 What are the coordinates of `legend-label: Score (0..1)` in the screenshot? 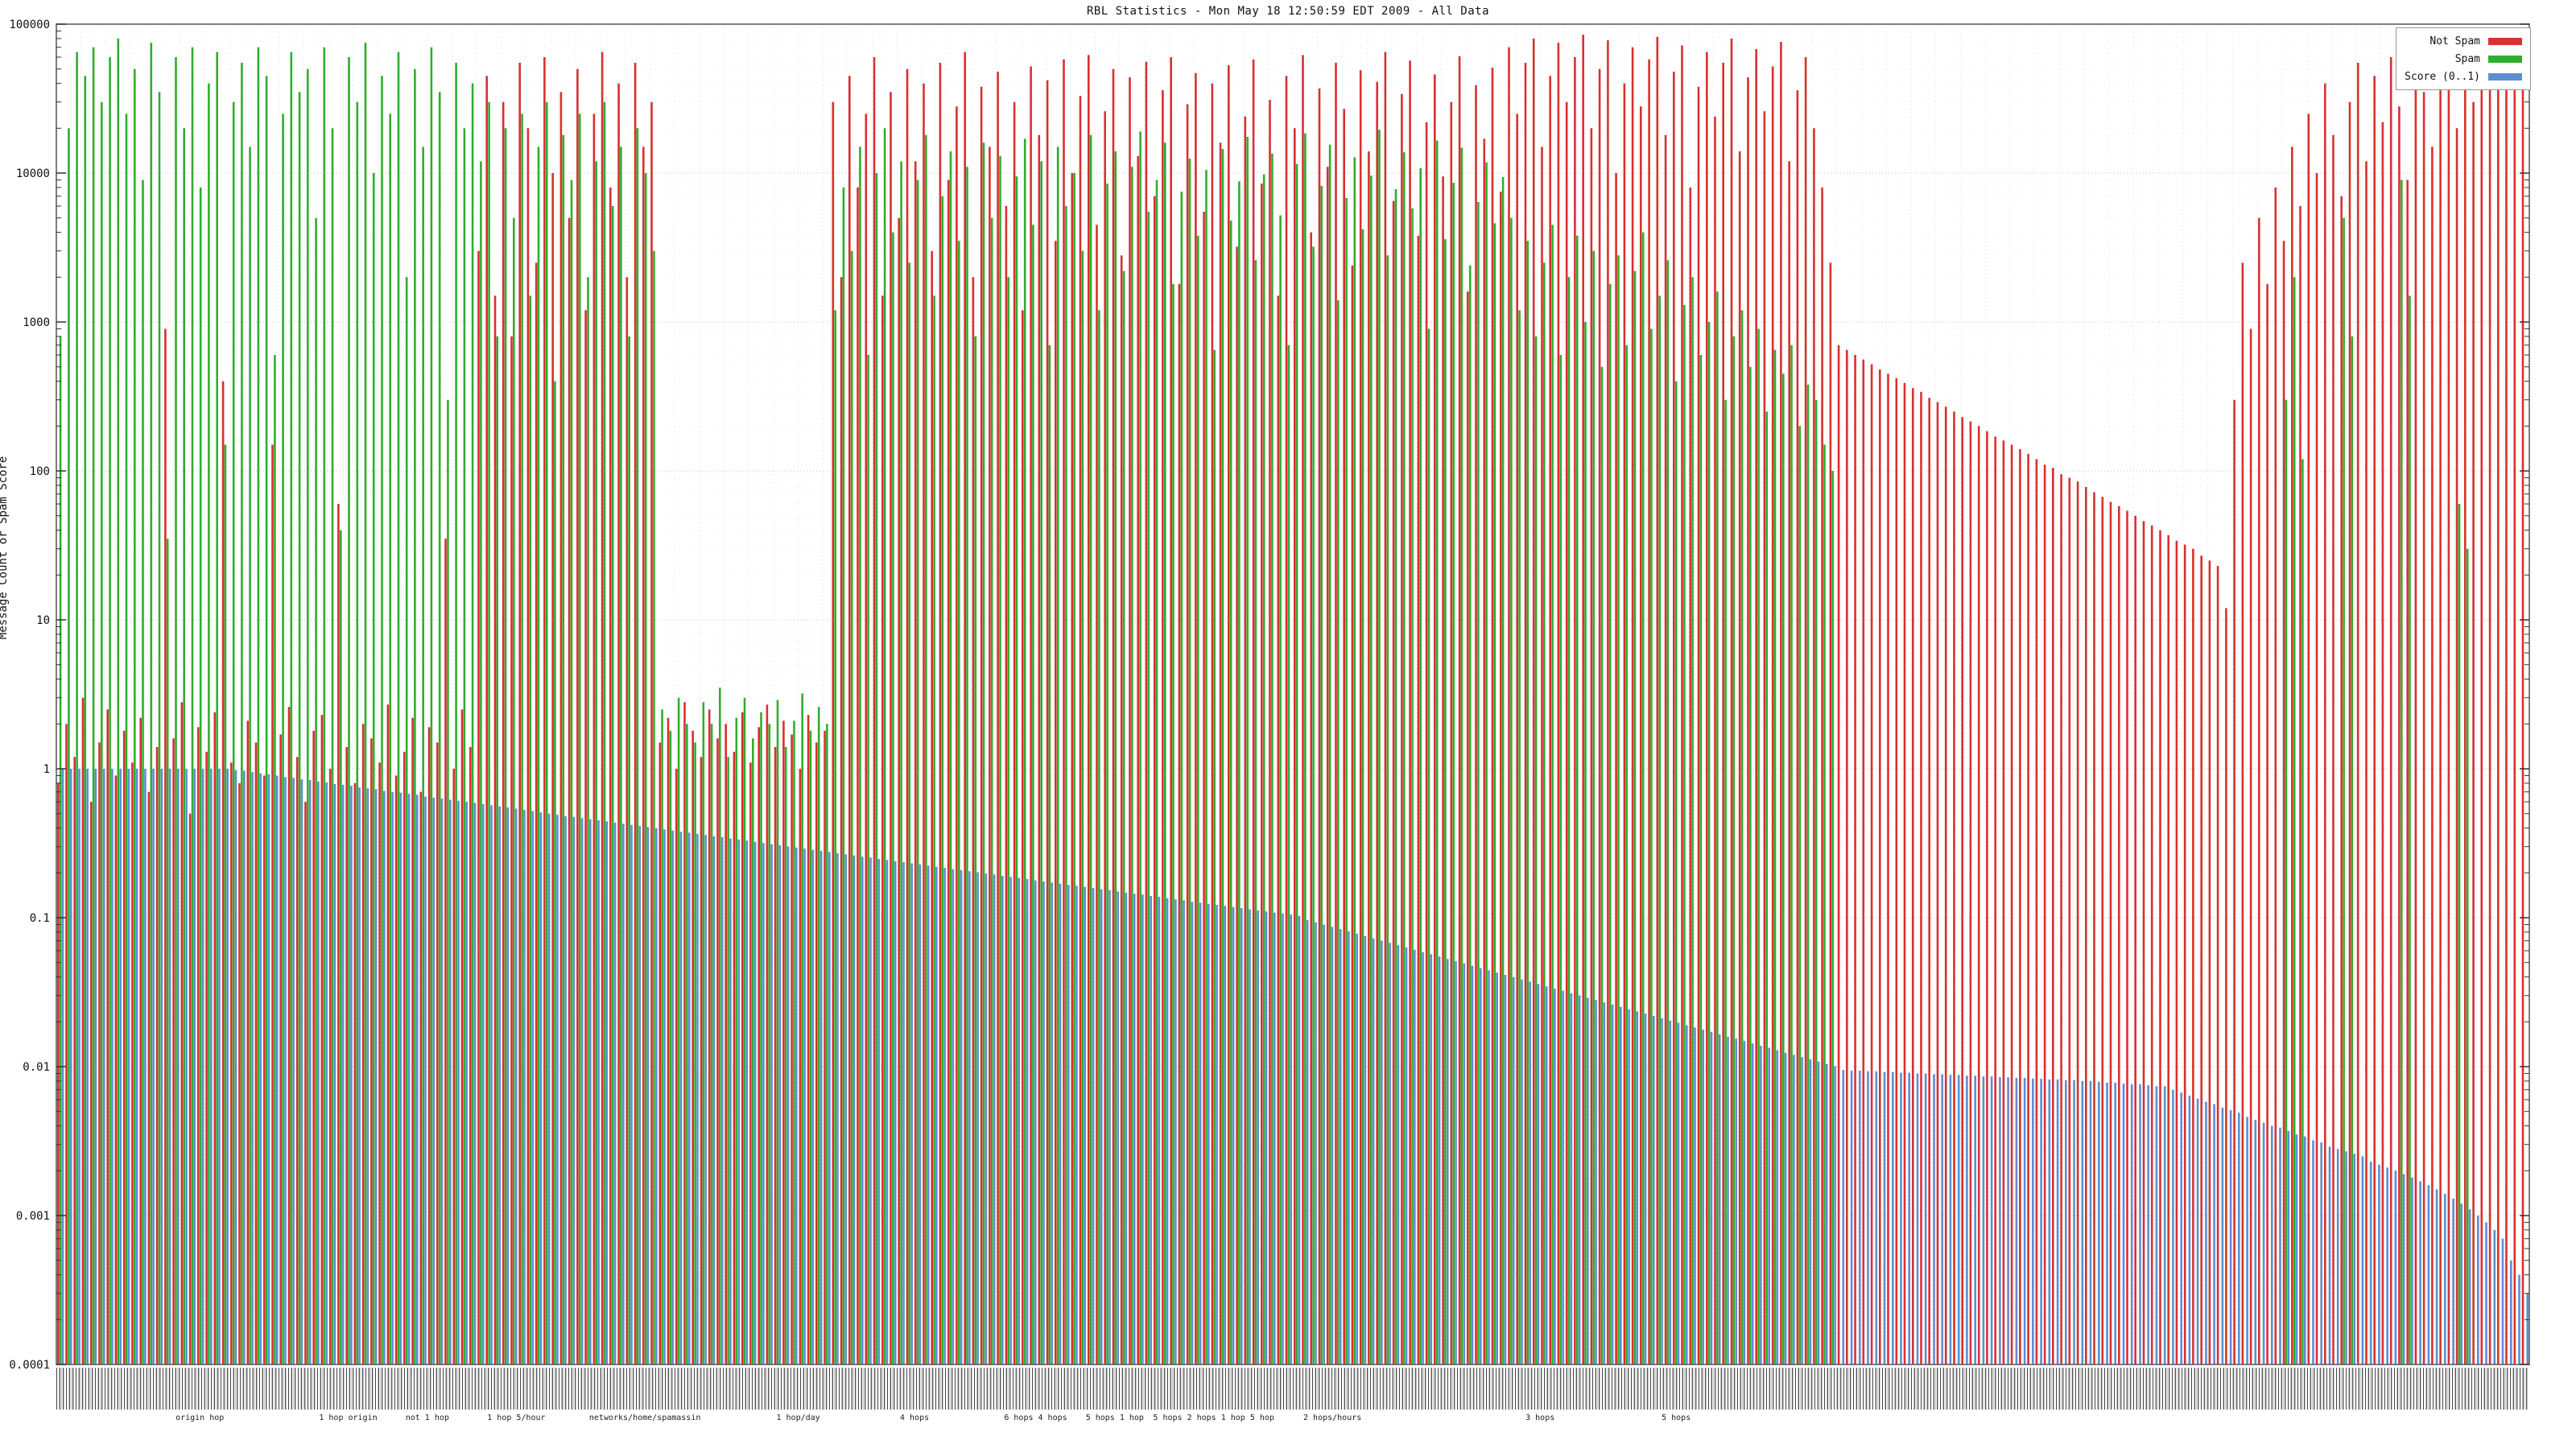 It's located at (2442, 76).